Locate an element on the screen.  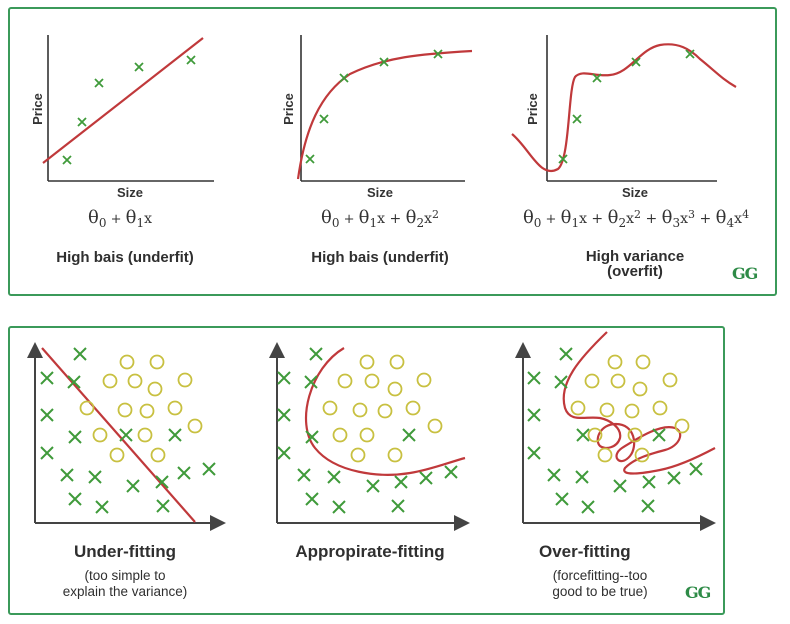
equation-quadratic: θ0 + θ1x + θ2x2 is located at coordinates (380, 218).